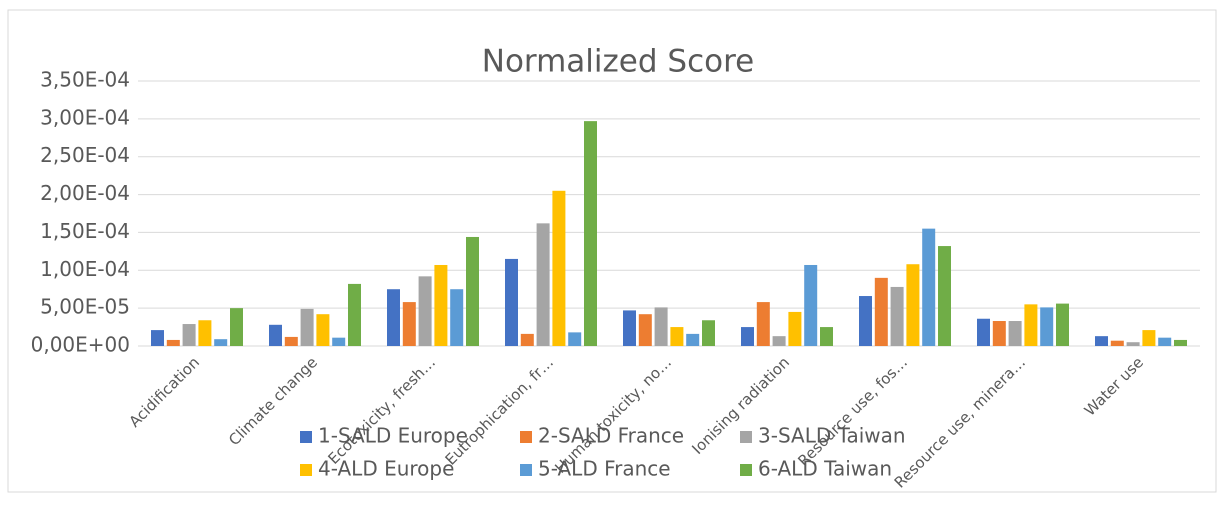  What do you see at coordinates (825, 469) in the screenshot?
I see `legend-label: 6-ALD Taiwan` at bounding box center [825, 469].